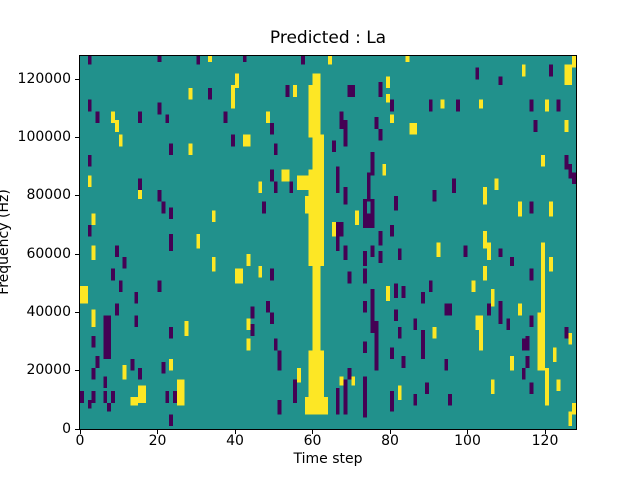 The width and height of the screenshot is (640, 480). I want to click on x-tick-label: 0, so click(80, 441).